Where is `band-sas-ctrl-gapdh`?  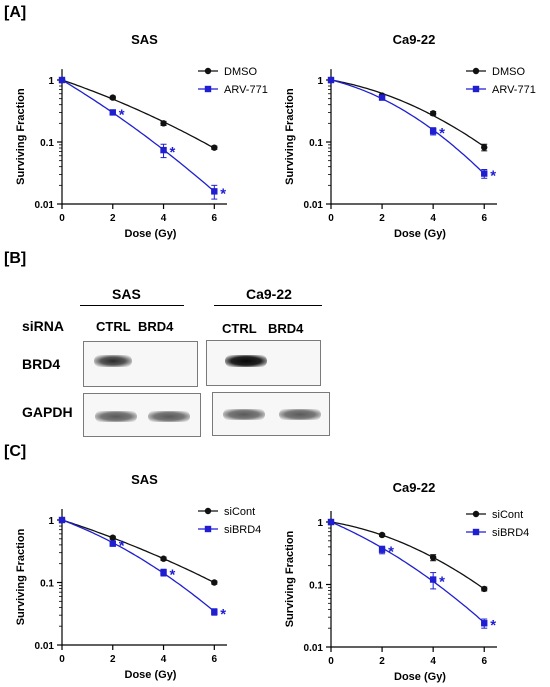
band-sas-ctrl-gapdh is located at coordinates (116, 416).